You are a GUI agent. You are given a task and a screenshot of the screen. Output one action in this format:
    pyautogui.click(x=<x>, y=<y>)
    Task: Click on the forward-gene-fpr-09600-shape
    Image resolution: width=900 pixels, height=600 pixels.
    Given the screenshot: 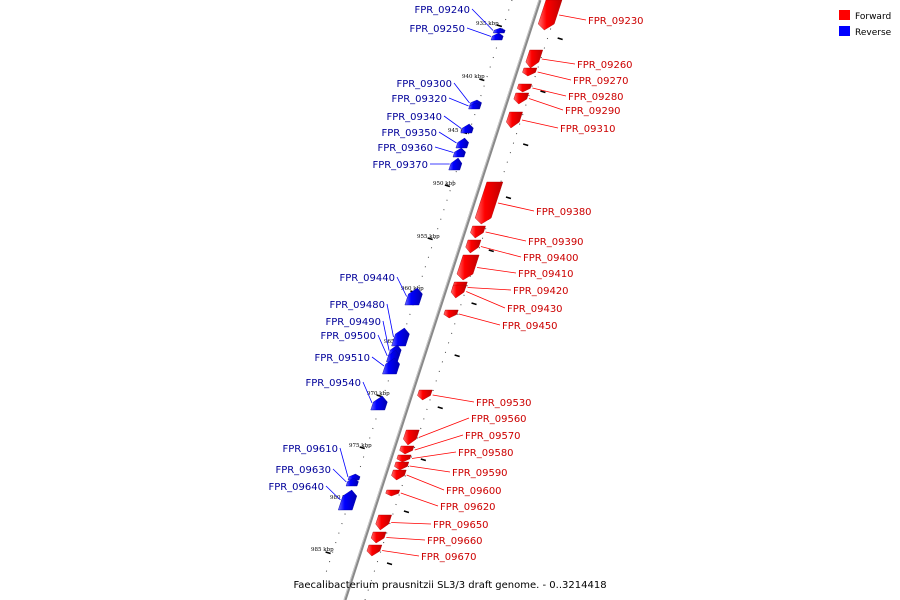 What is the action you would take?
    pyautogui.click(x=399, y=475)
    